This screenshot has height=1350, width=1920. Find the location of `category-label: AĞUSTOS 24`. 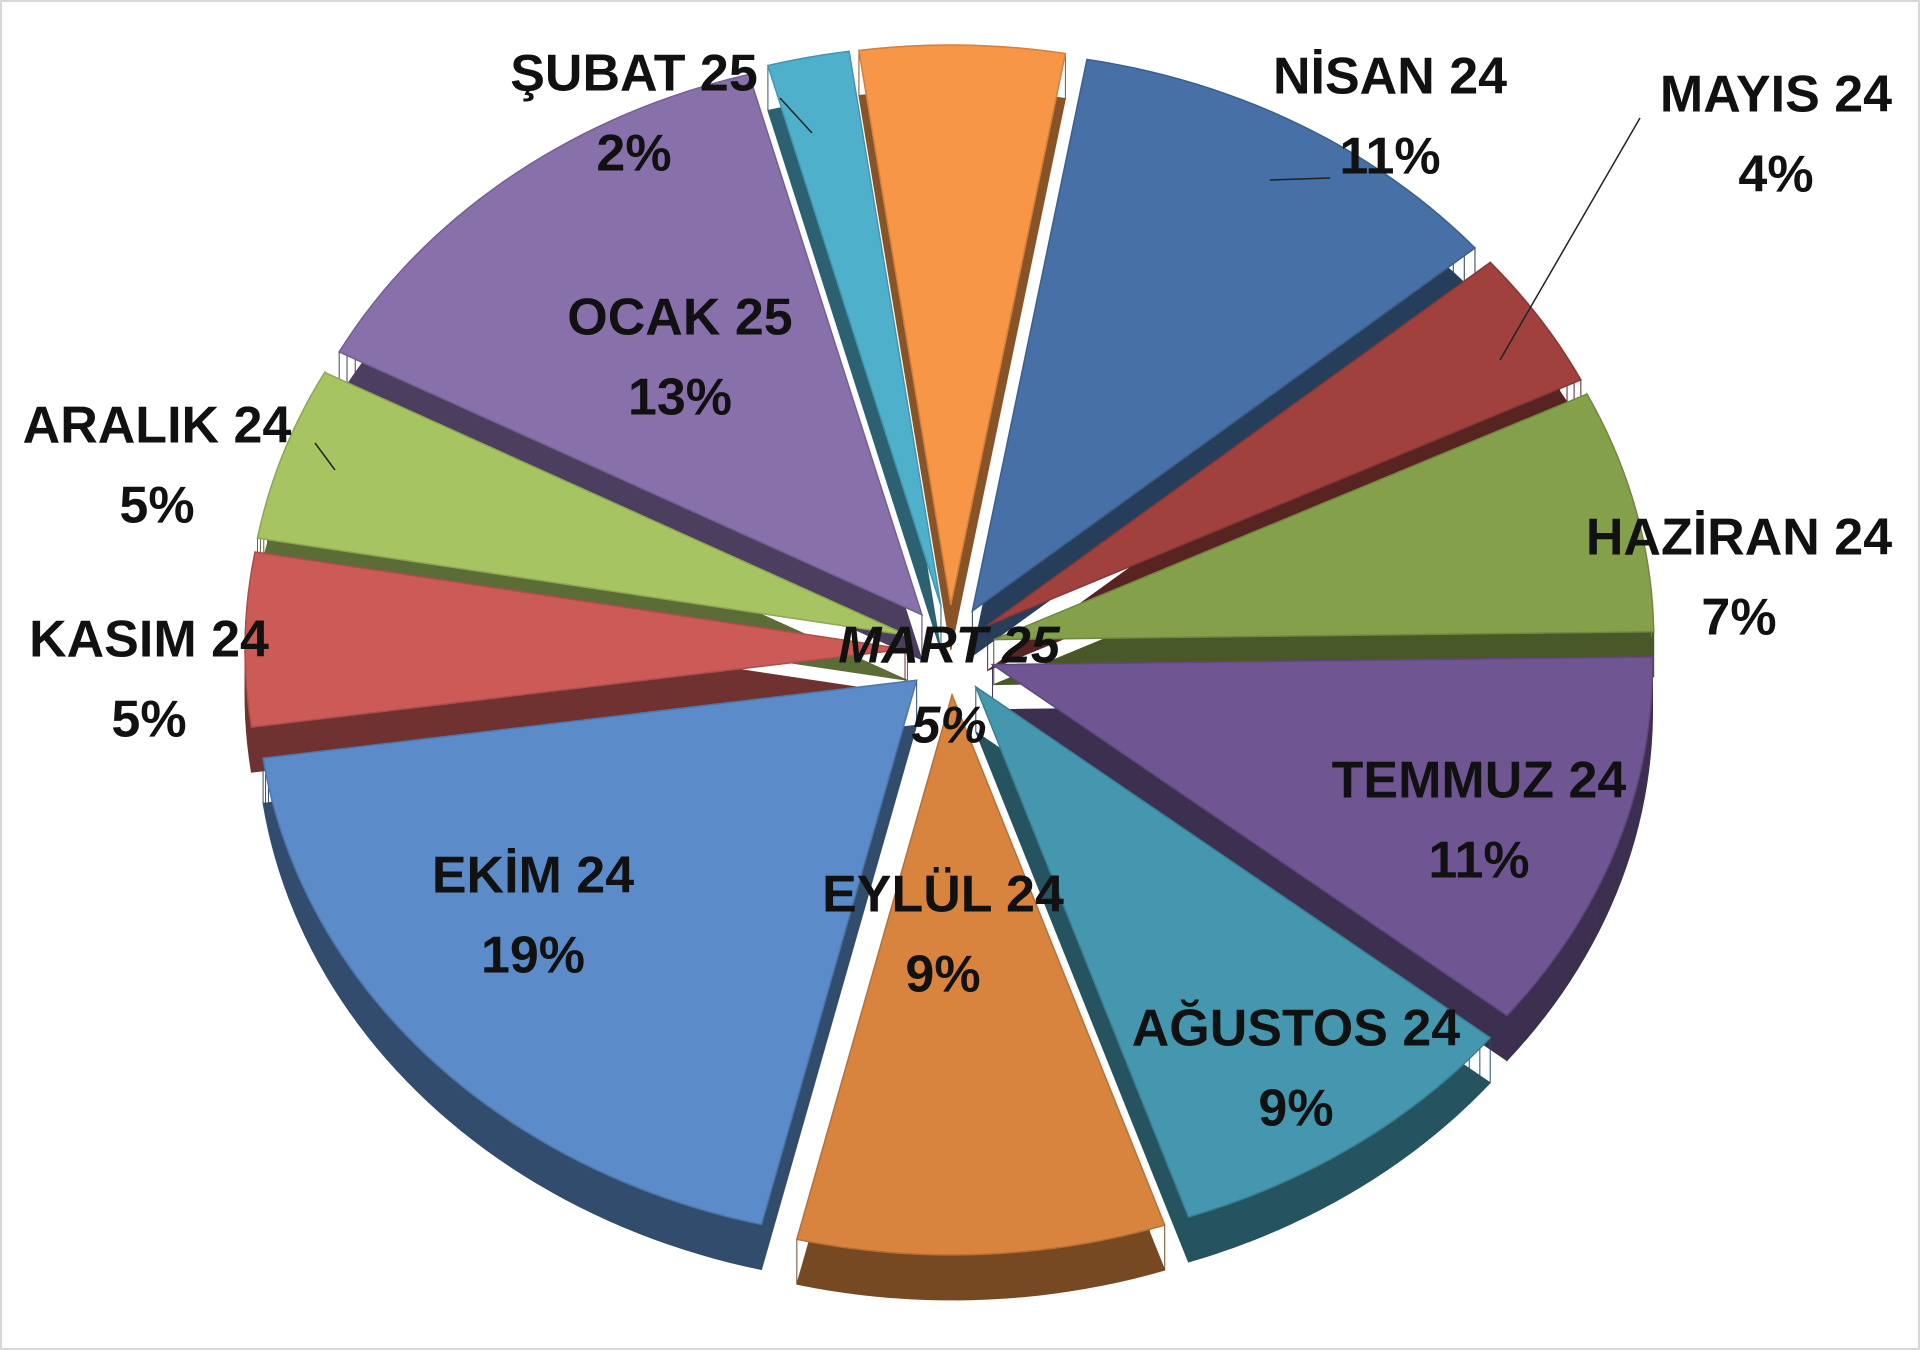

category-label: AĞUSTOS 24 is located at coordinates (1296, 1029).